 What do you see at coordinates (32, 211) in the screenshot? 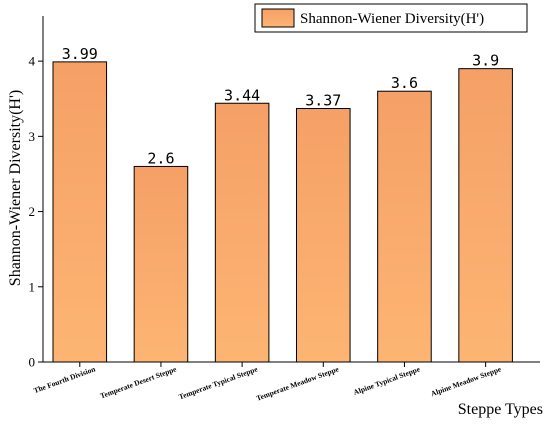
I see `y-tick-label-2: 2` at bounding box center [32, 211].